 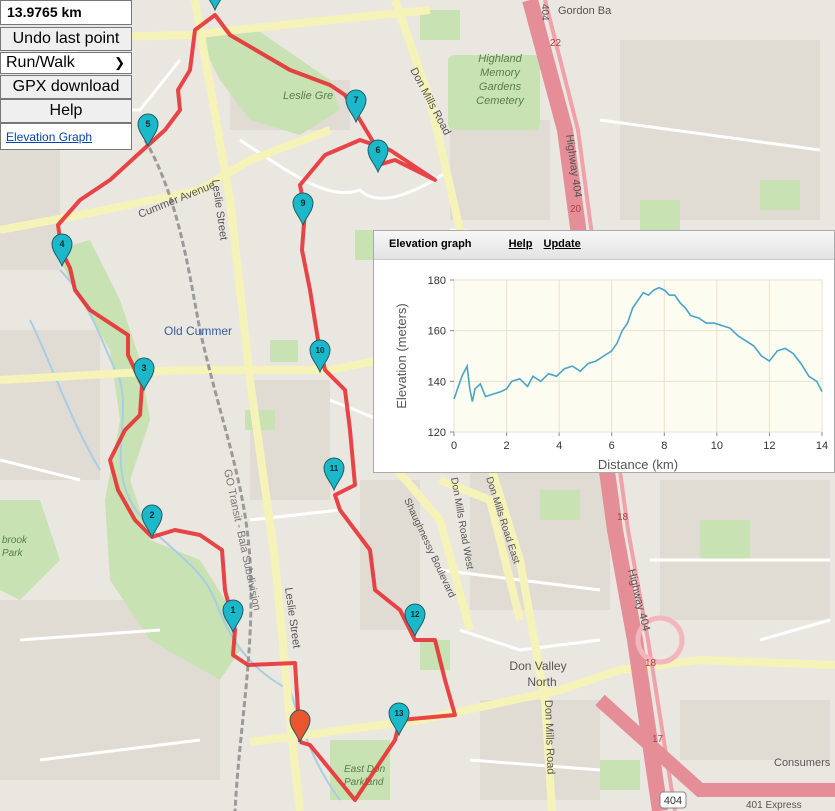 What do you see at coordinates (334, 468) in the screenshot?
I see `marker-number: 11` at bounding box center [334, 468].